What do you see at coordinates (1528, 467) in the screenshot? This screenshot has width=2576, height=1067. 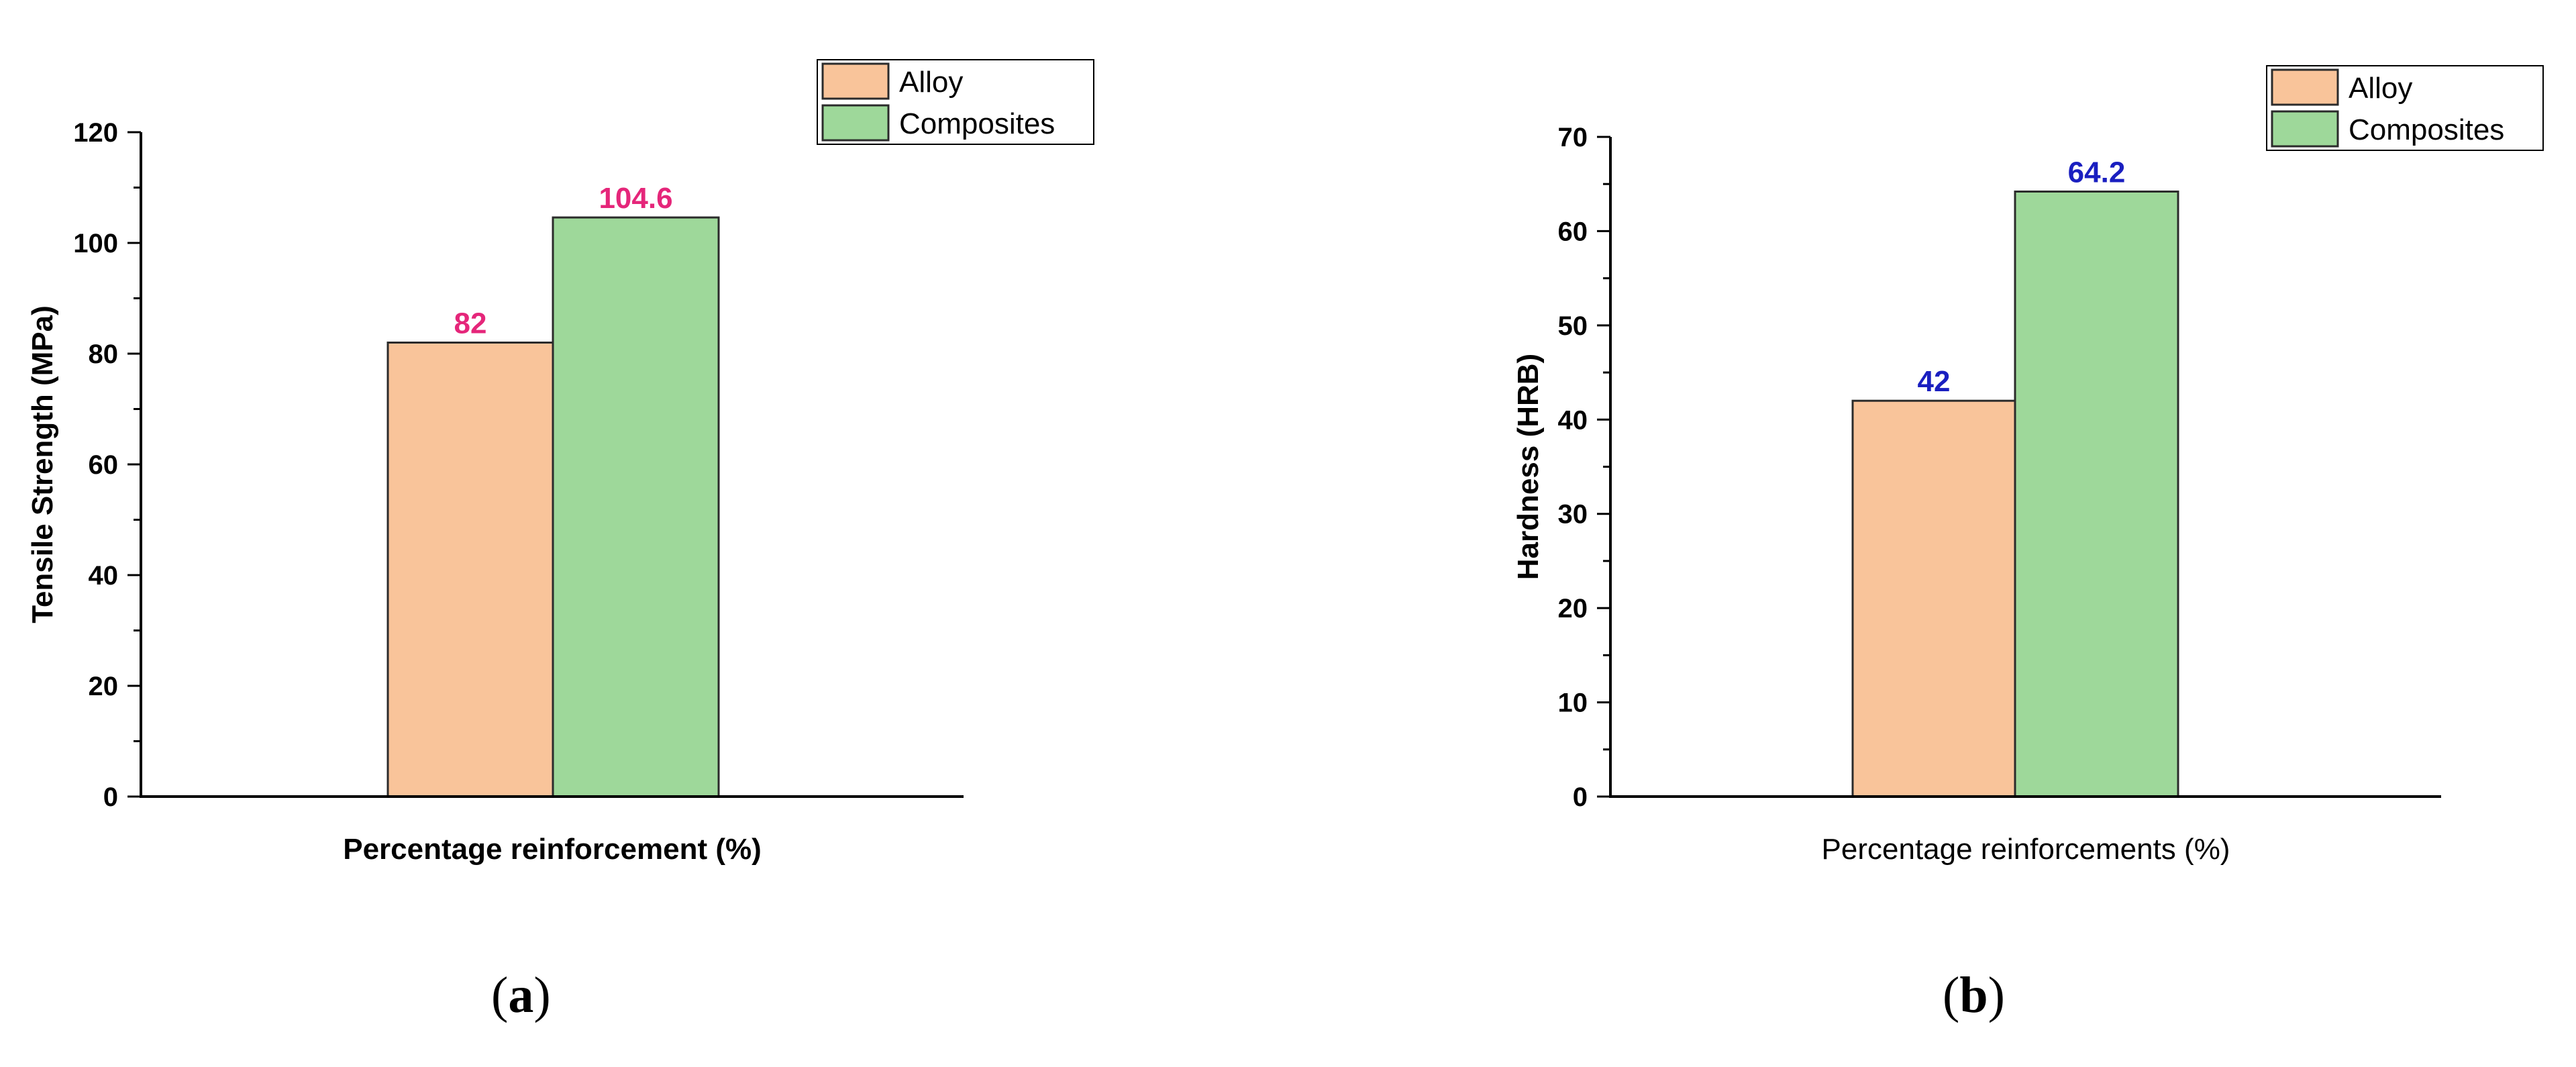 I see `panel-b-y-axis-title: Hardness (HRB)` at bounding box center [1528, 467].